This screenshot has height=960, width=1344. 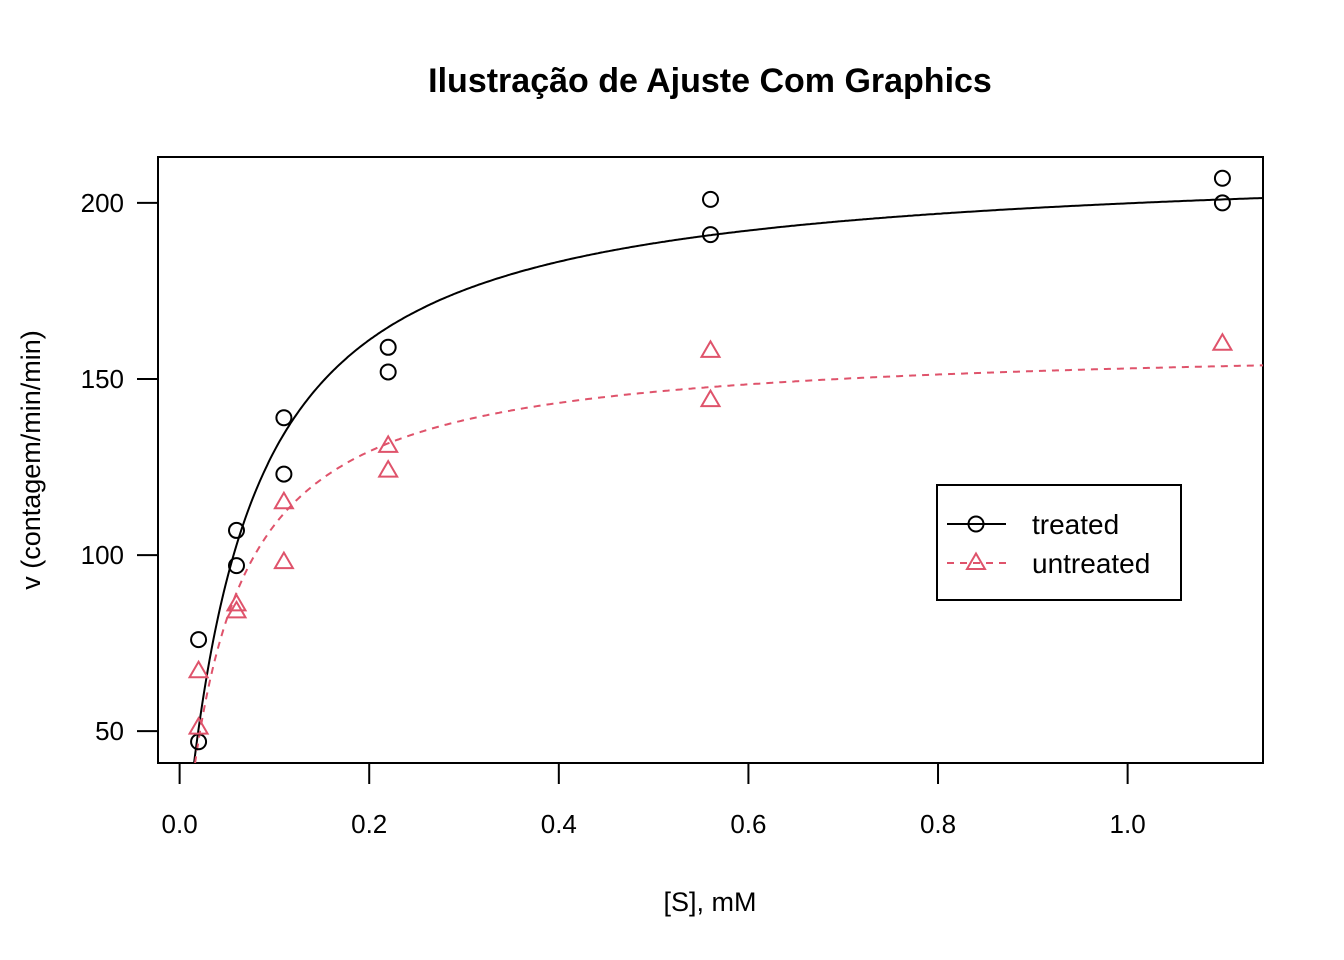 What do you see at coordinates (1128, 824) in the screenshot?
I see `x-tick-label: 1.0` at bounding box center [1128, 824].